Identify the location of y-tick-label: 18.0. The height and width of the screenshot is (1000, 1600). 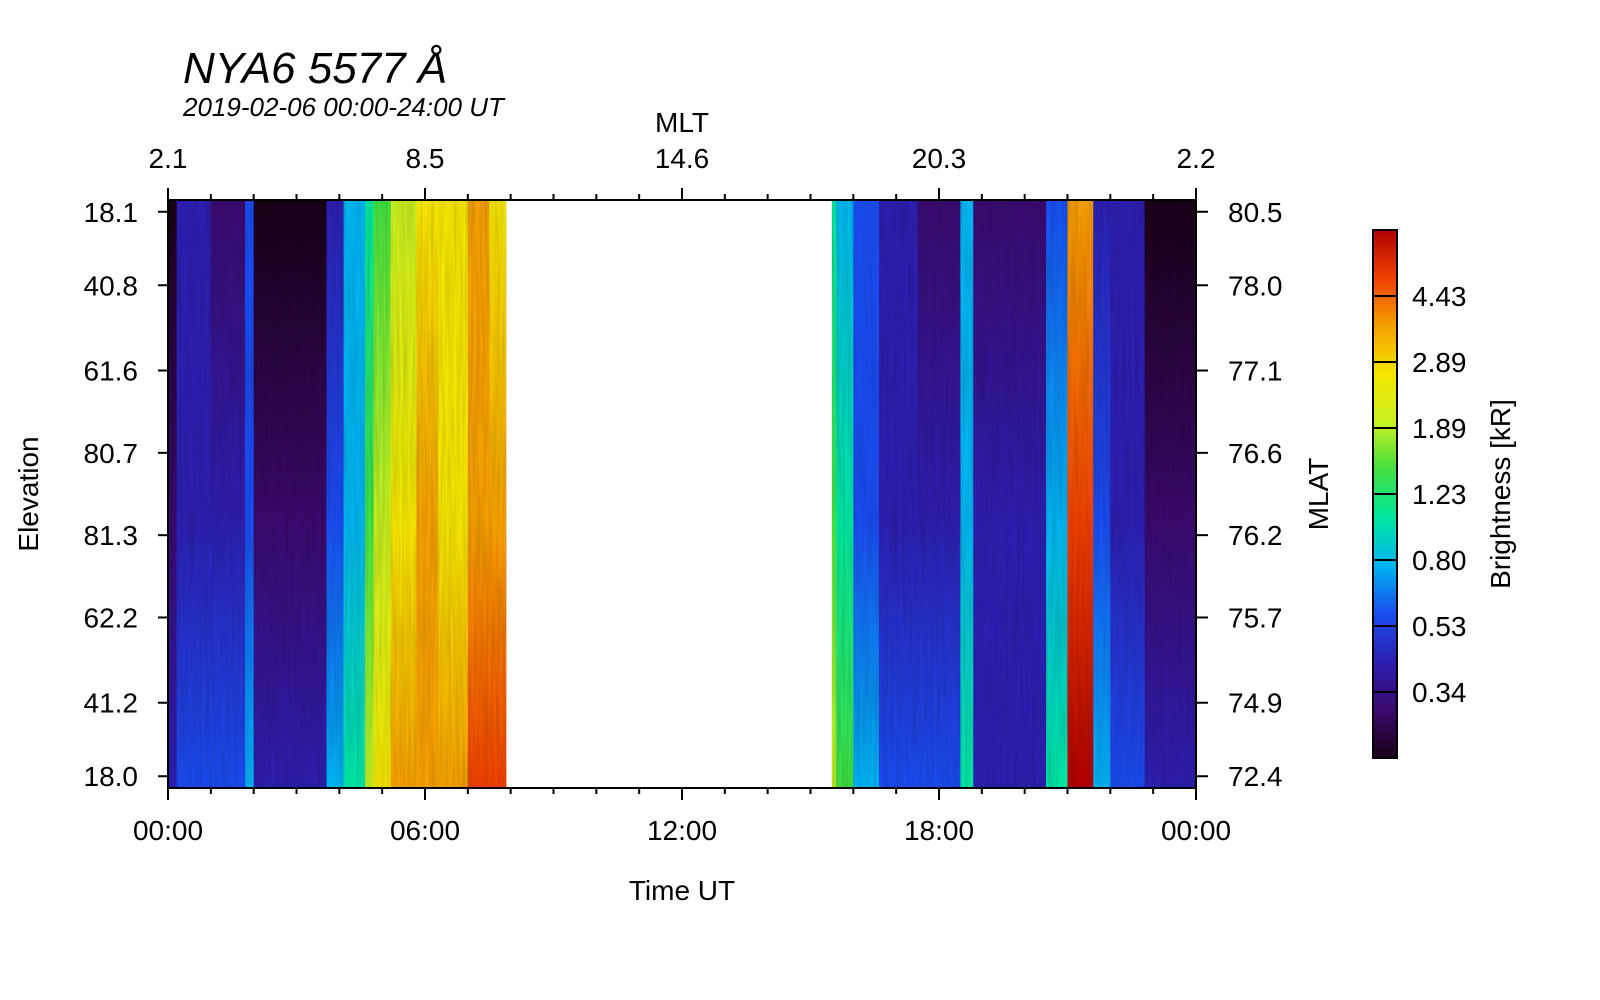
(111, 776).